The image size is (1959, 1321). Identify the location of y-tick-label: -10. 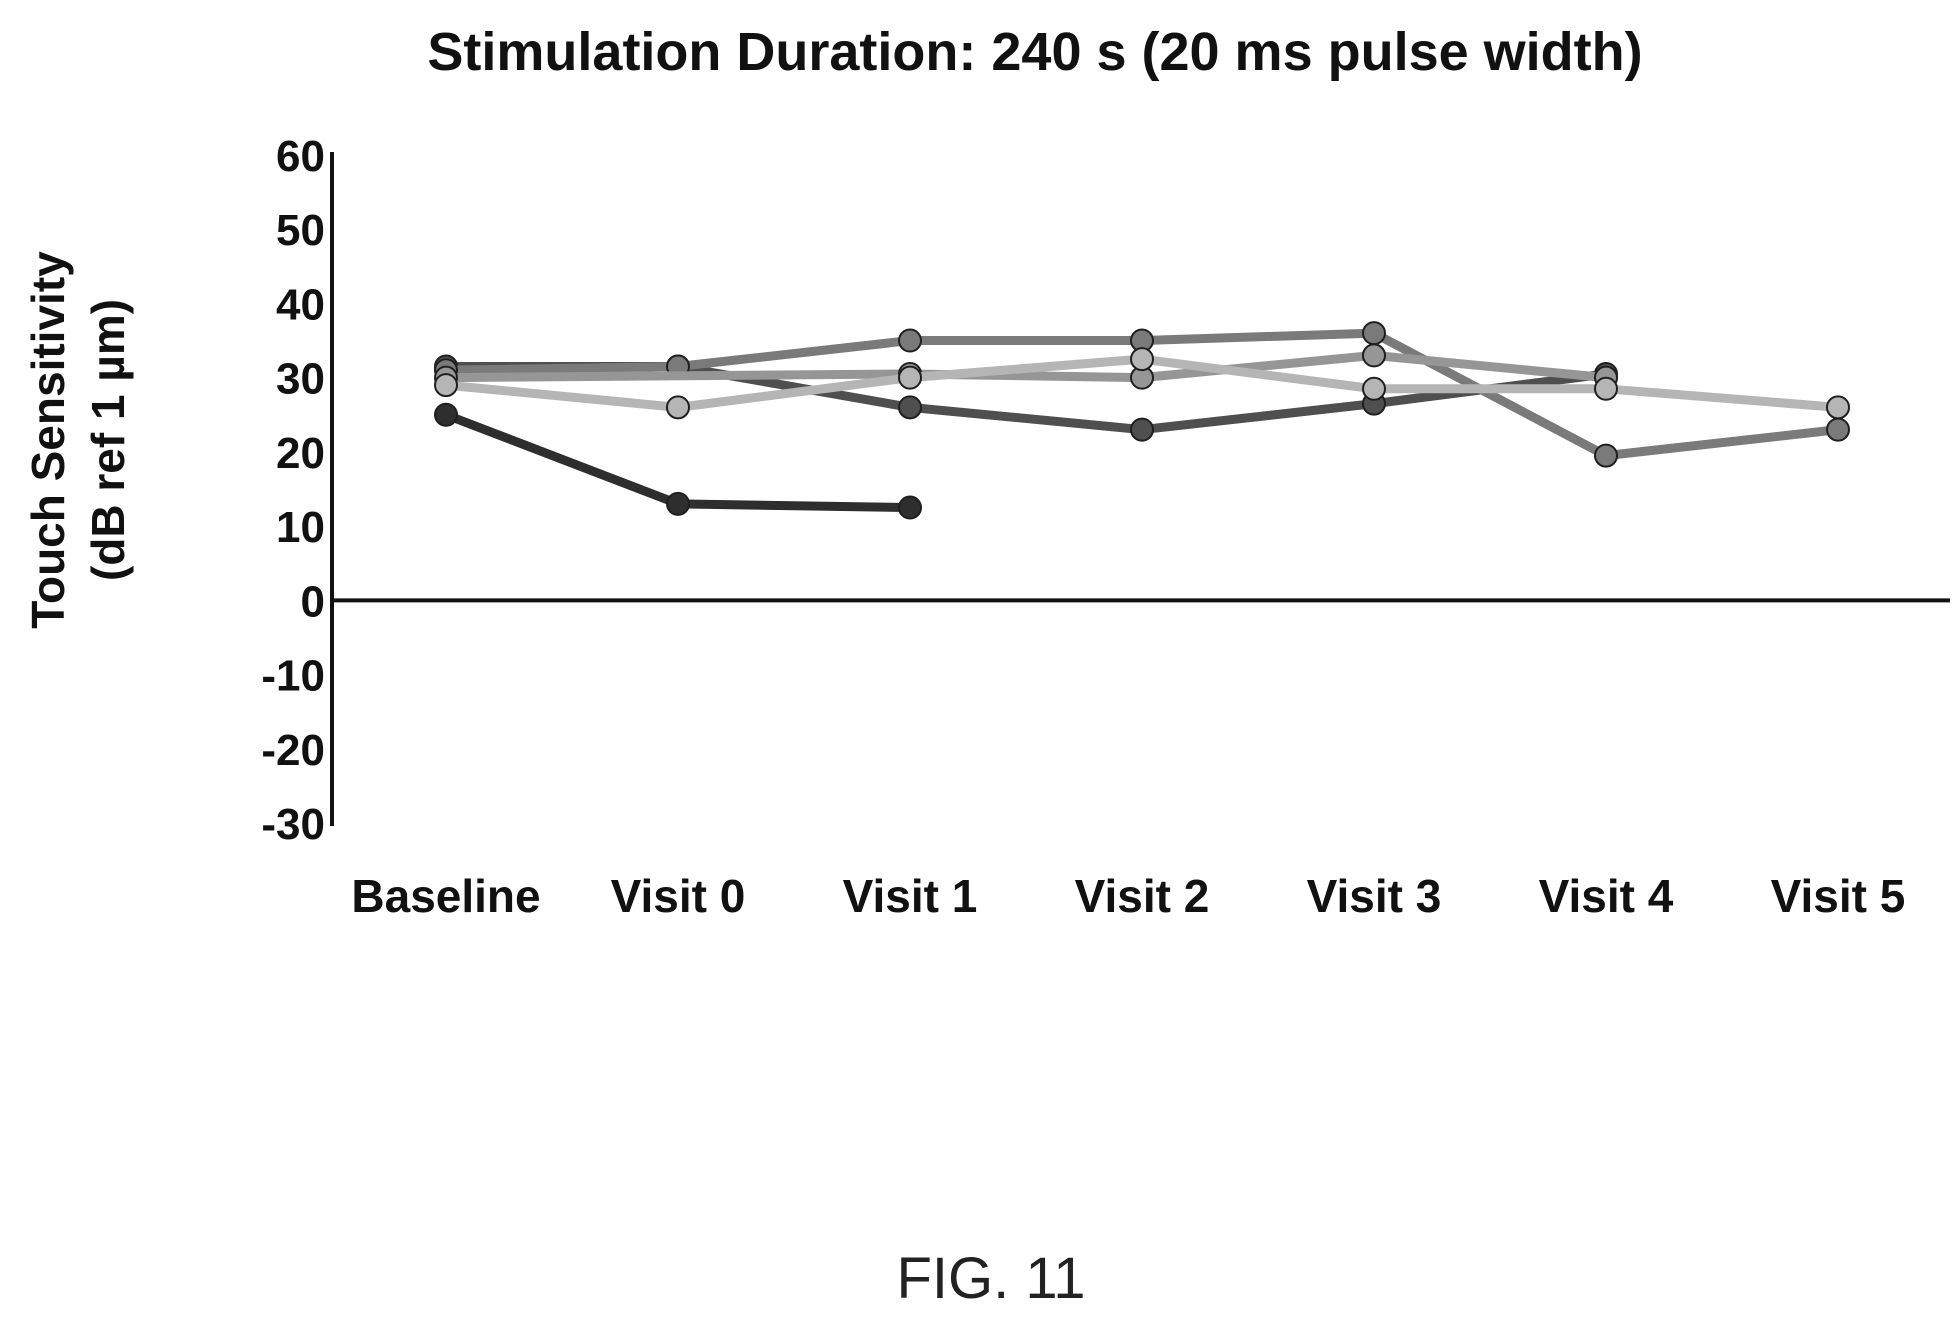
(293, 676).